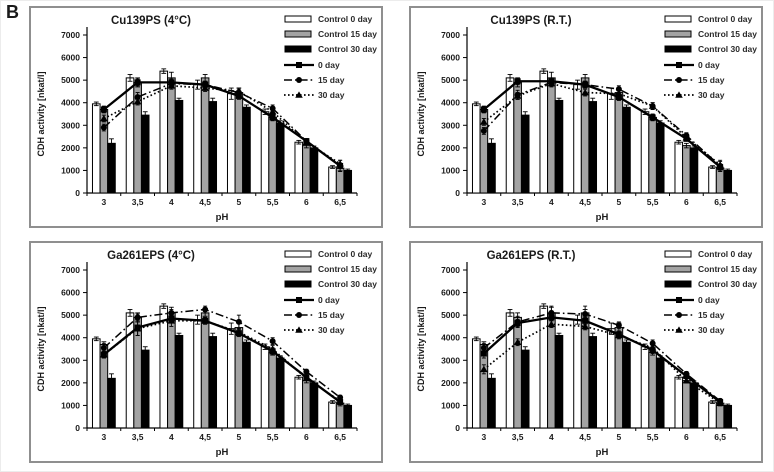 The width and height of the screenshot is (774, 472). What do you see at coordinates (330, 300) in the screenshot?
I see `legend-item-0-day: 0 day` at bounding box center [330, 300].